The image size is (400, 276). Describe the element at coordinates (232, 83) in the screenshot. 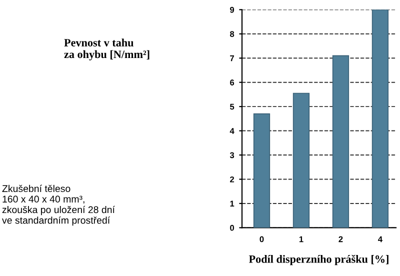

I see `y-tick-label: 6` at that location.